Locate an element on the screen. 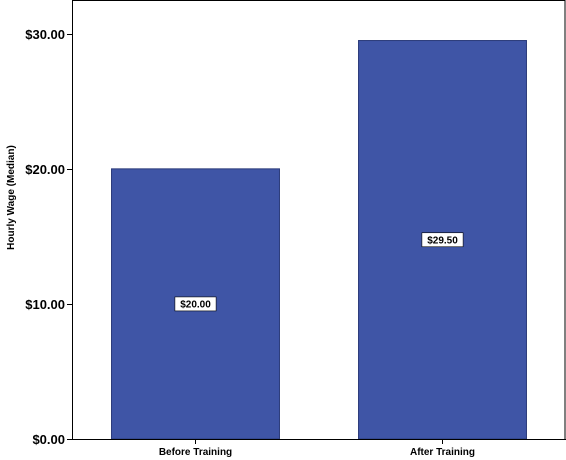 The image size is (566, 460). data-labels-group: $20.00 $29.50 is located at coordinates (319, 272).